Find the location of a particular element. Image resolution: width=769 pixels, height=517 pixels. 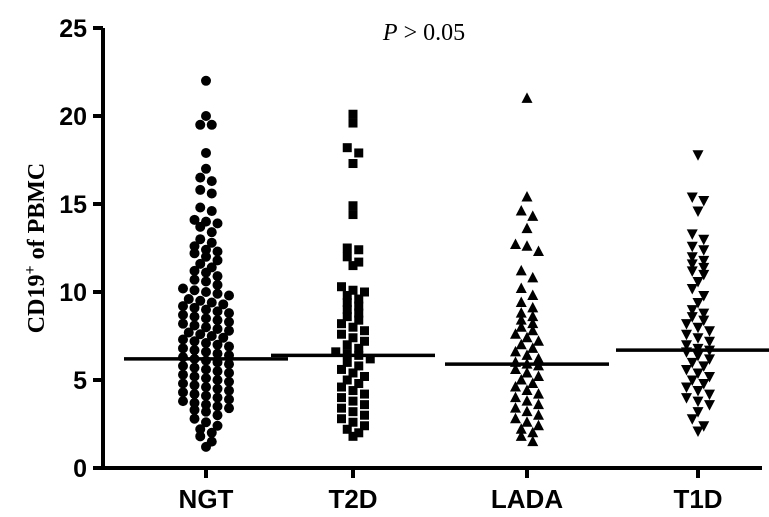

y-tick-label: 20 is located at coordinates (73, 117).